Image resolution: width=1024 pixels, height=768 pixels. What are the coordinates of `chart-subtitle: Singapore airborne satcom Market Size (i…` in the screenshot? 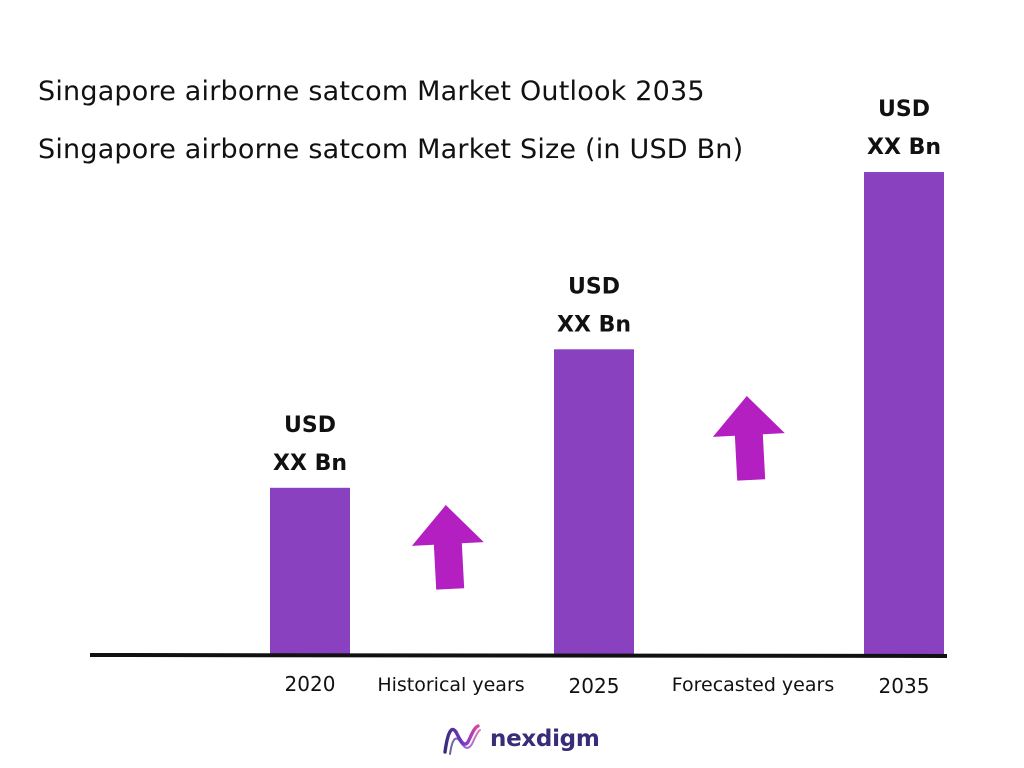 It's located at (391, 149).